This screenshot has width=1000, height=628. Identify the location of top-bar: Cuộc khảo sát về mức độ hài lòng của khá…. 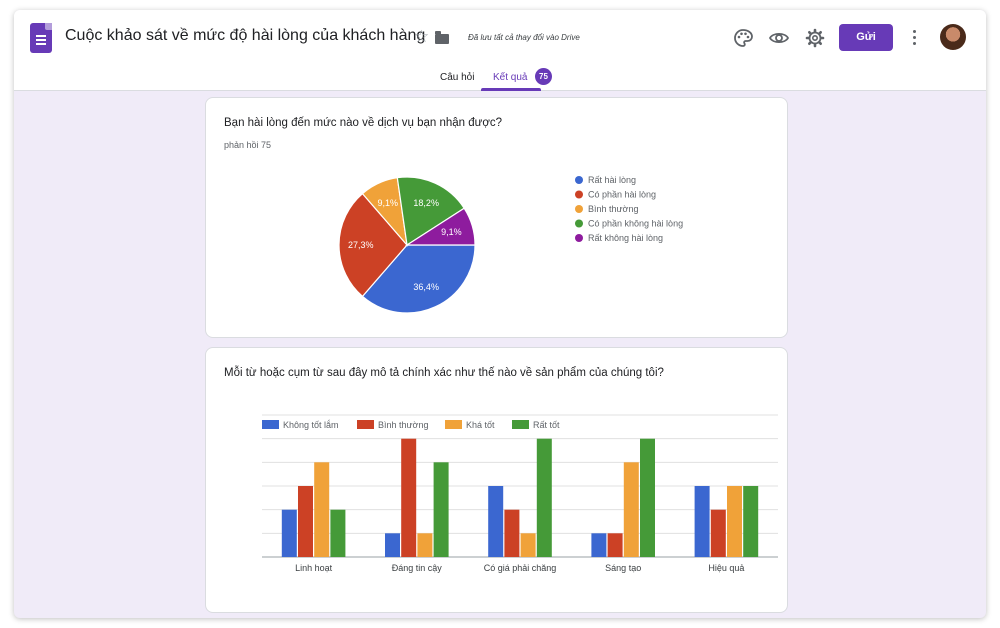
(500, 50).